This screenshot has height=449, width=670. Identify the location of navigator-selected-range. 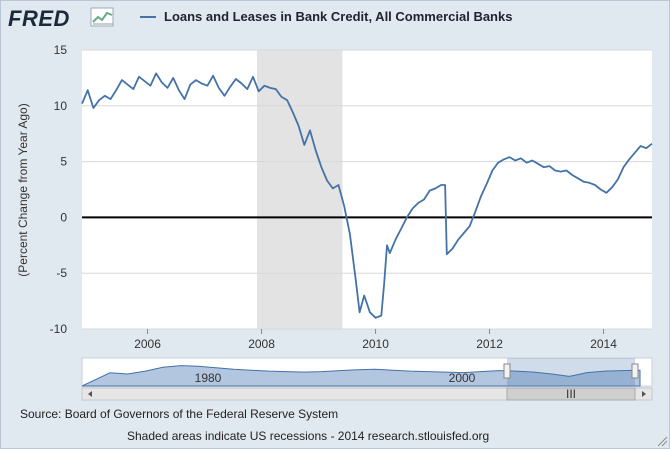
(571, 372).